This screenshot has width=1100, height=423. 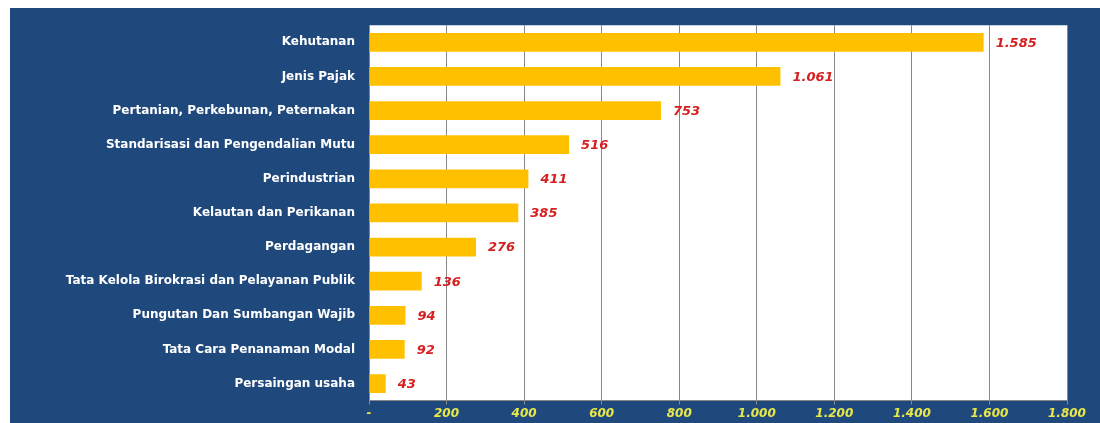 What do you see at coordinates (310, 246) in the screenshot?
I see `y-tick-label: Perdagangan` at bounding box center [310, 246].